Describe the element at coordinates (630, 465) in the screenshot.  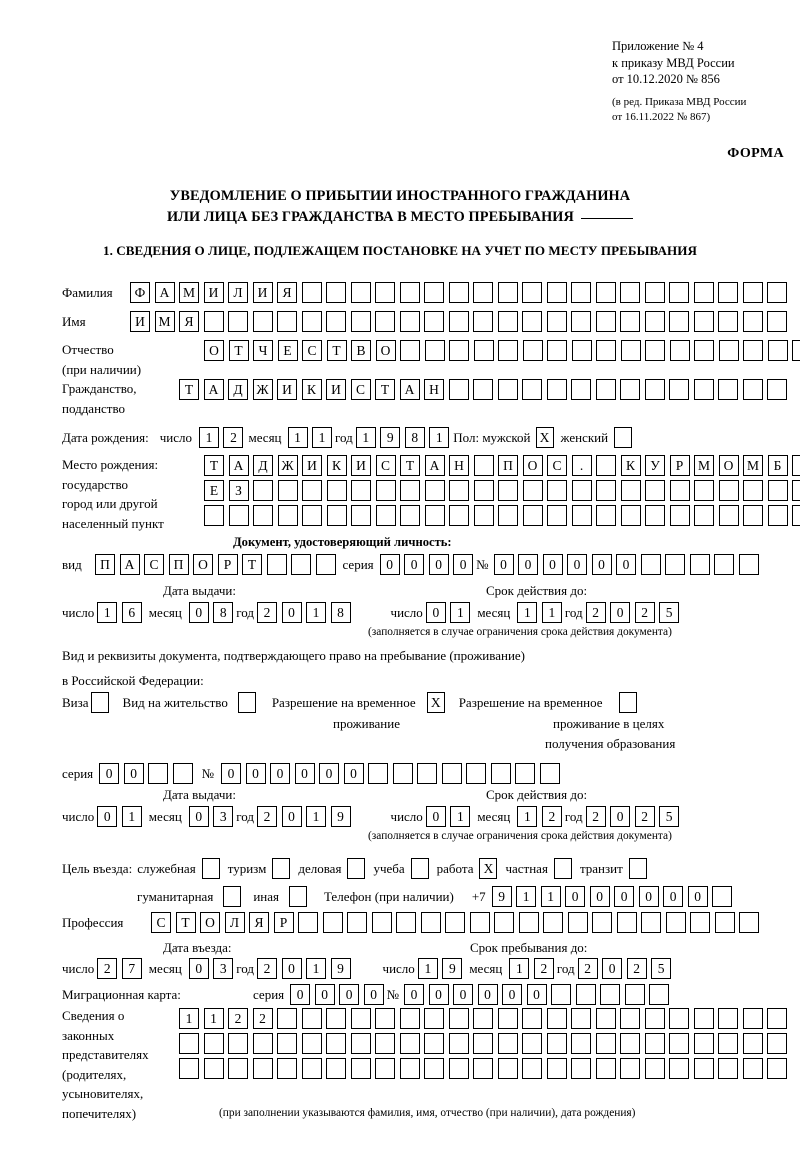
I see `char-cell: К` at that location.